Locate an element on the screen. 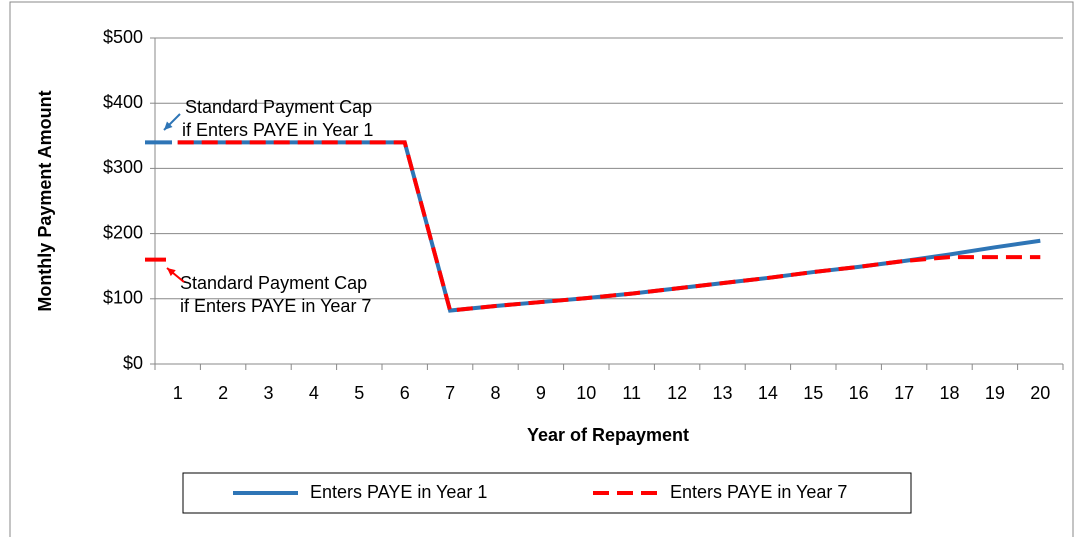 The width and height of the screenshot is (1078, 537). x-tick-label: 1 is located at coordinates (178, 393).